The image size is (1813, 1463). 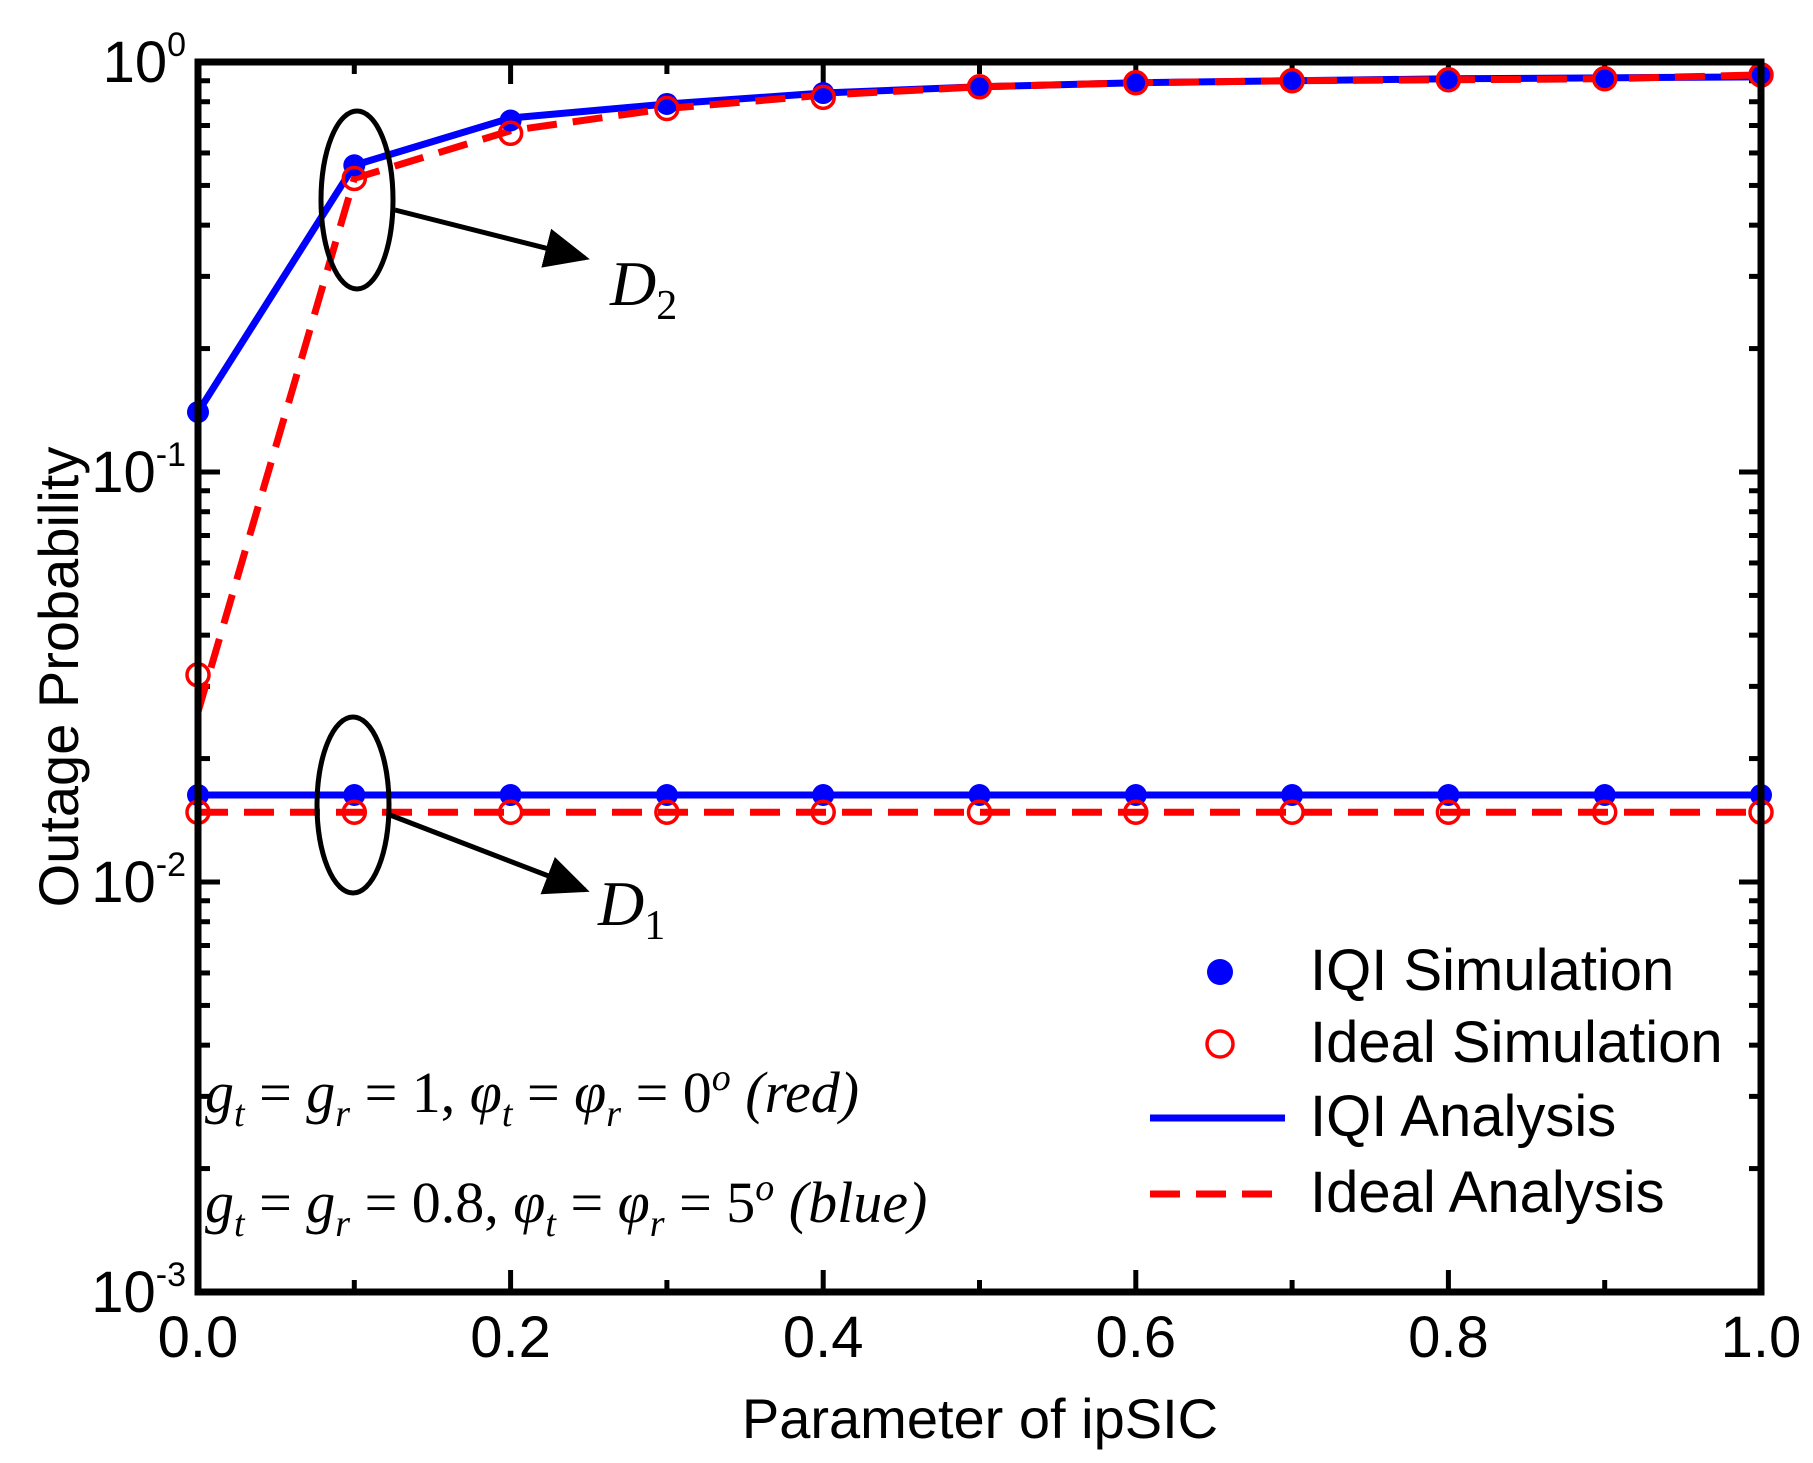 What do you see at coordinates (1135, 1337) in the screenshot?
I see `x-tick-label: 0.6` at bounding box center [1135, 1337].